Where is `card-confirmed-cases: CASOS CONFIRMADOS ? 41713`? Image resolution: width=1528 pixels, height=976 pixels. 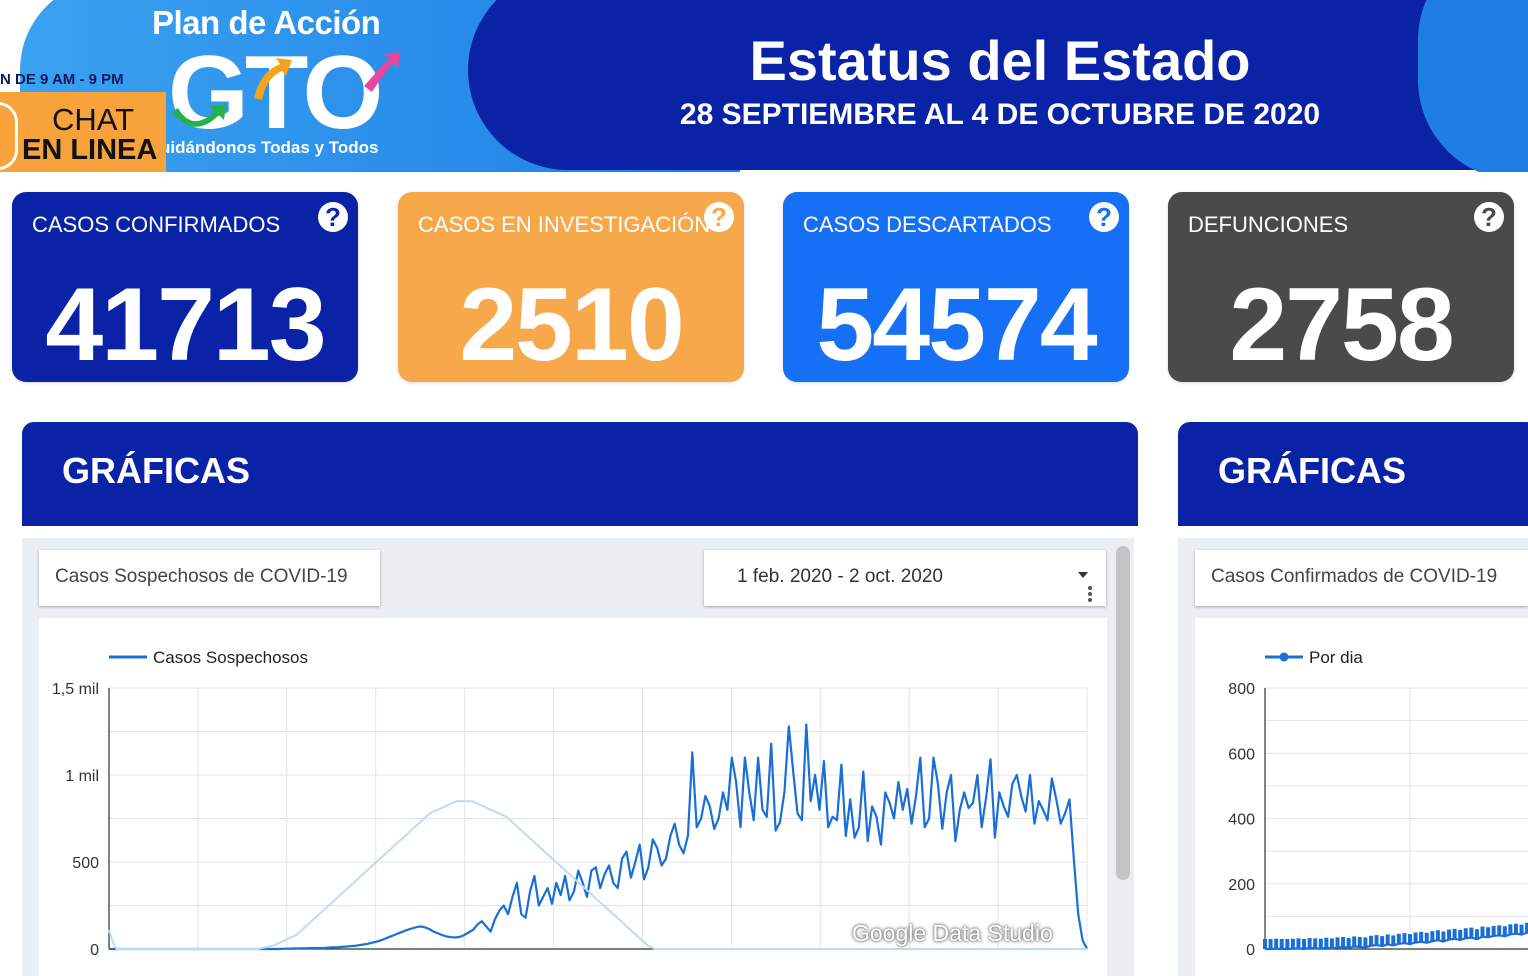
card-confirmed-cases: CASOS CONFIRMADOS ? 41713 is located at coordinates (185, 287).